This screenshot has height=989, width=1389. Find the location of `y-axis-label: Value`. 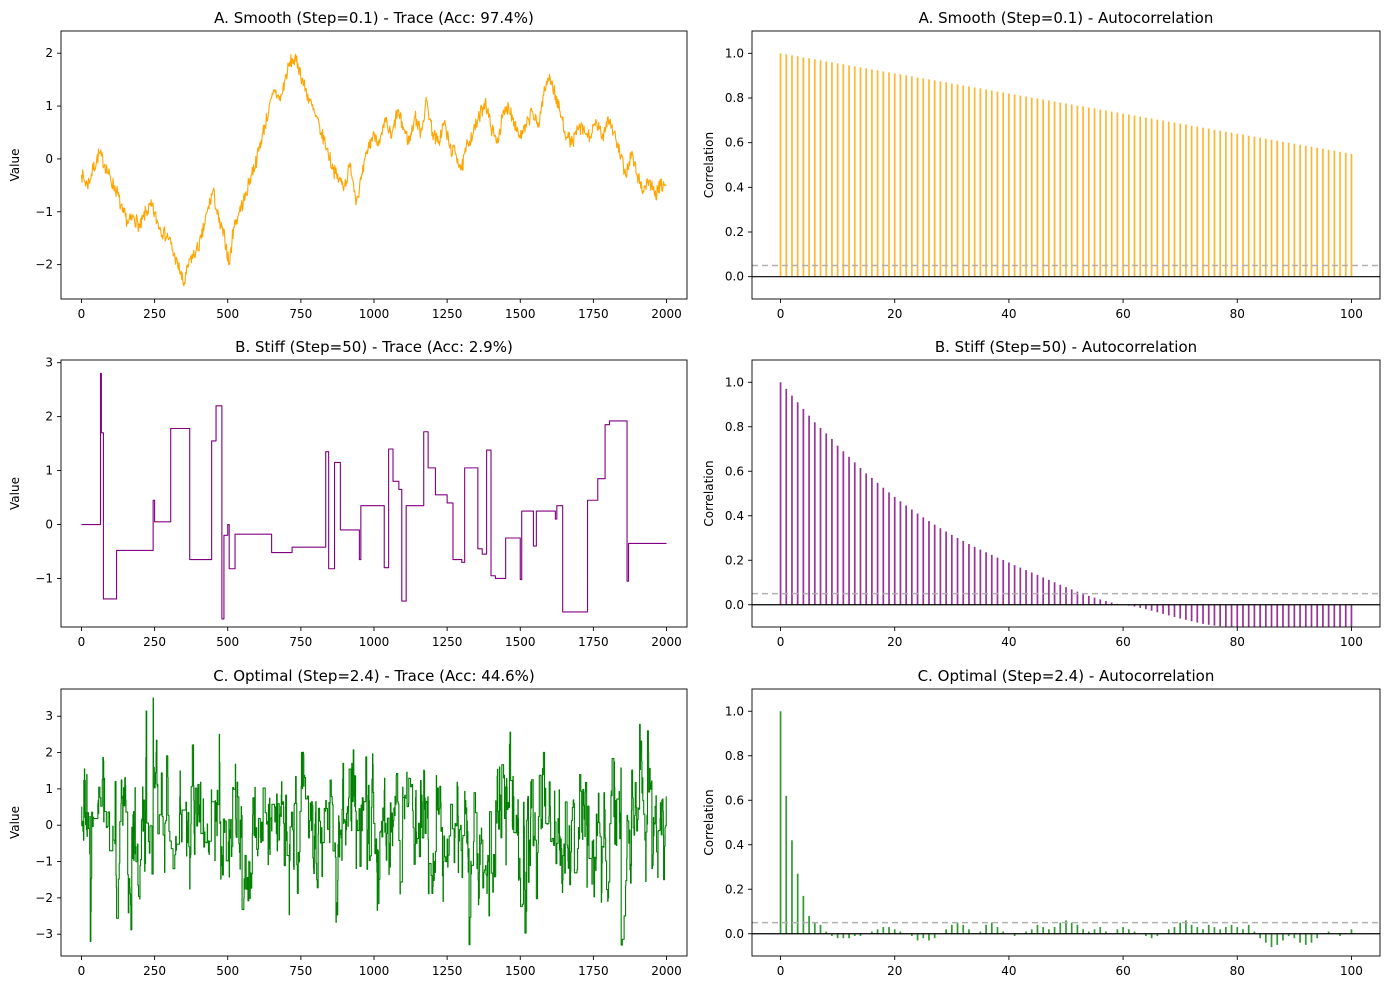

y-axis-label: Value is located at coordinates (15, 165).